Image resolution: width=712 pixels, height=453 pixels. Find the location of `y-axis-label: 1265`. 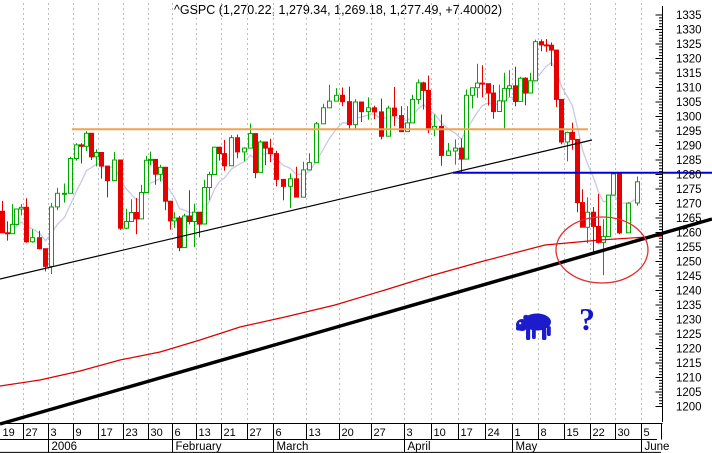

y-axis-label: 1265 is located at coordinates (689, 219).